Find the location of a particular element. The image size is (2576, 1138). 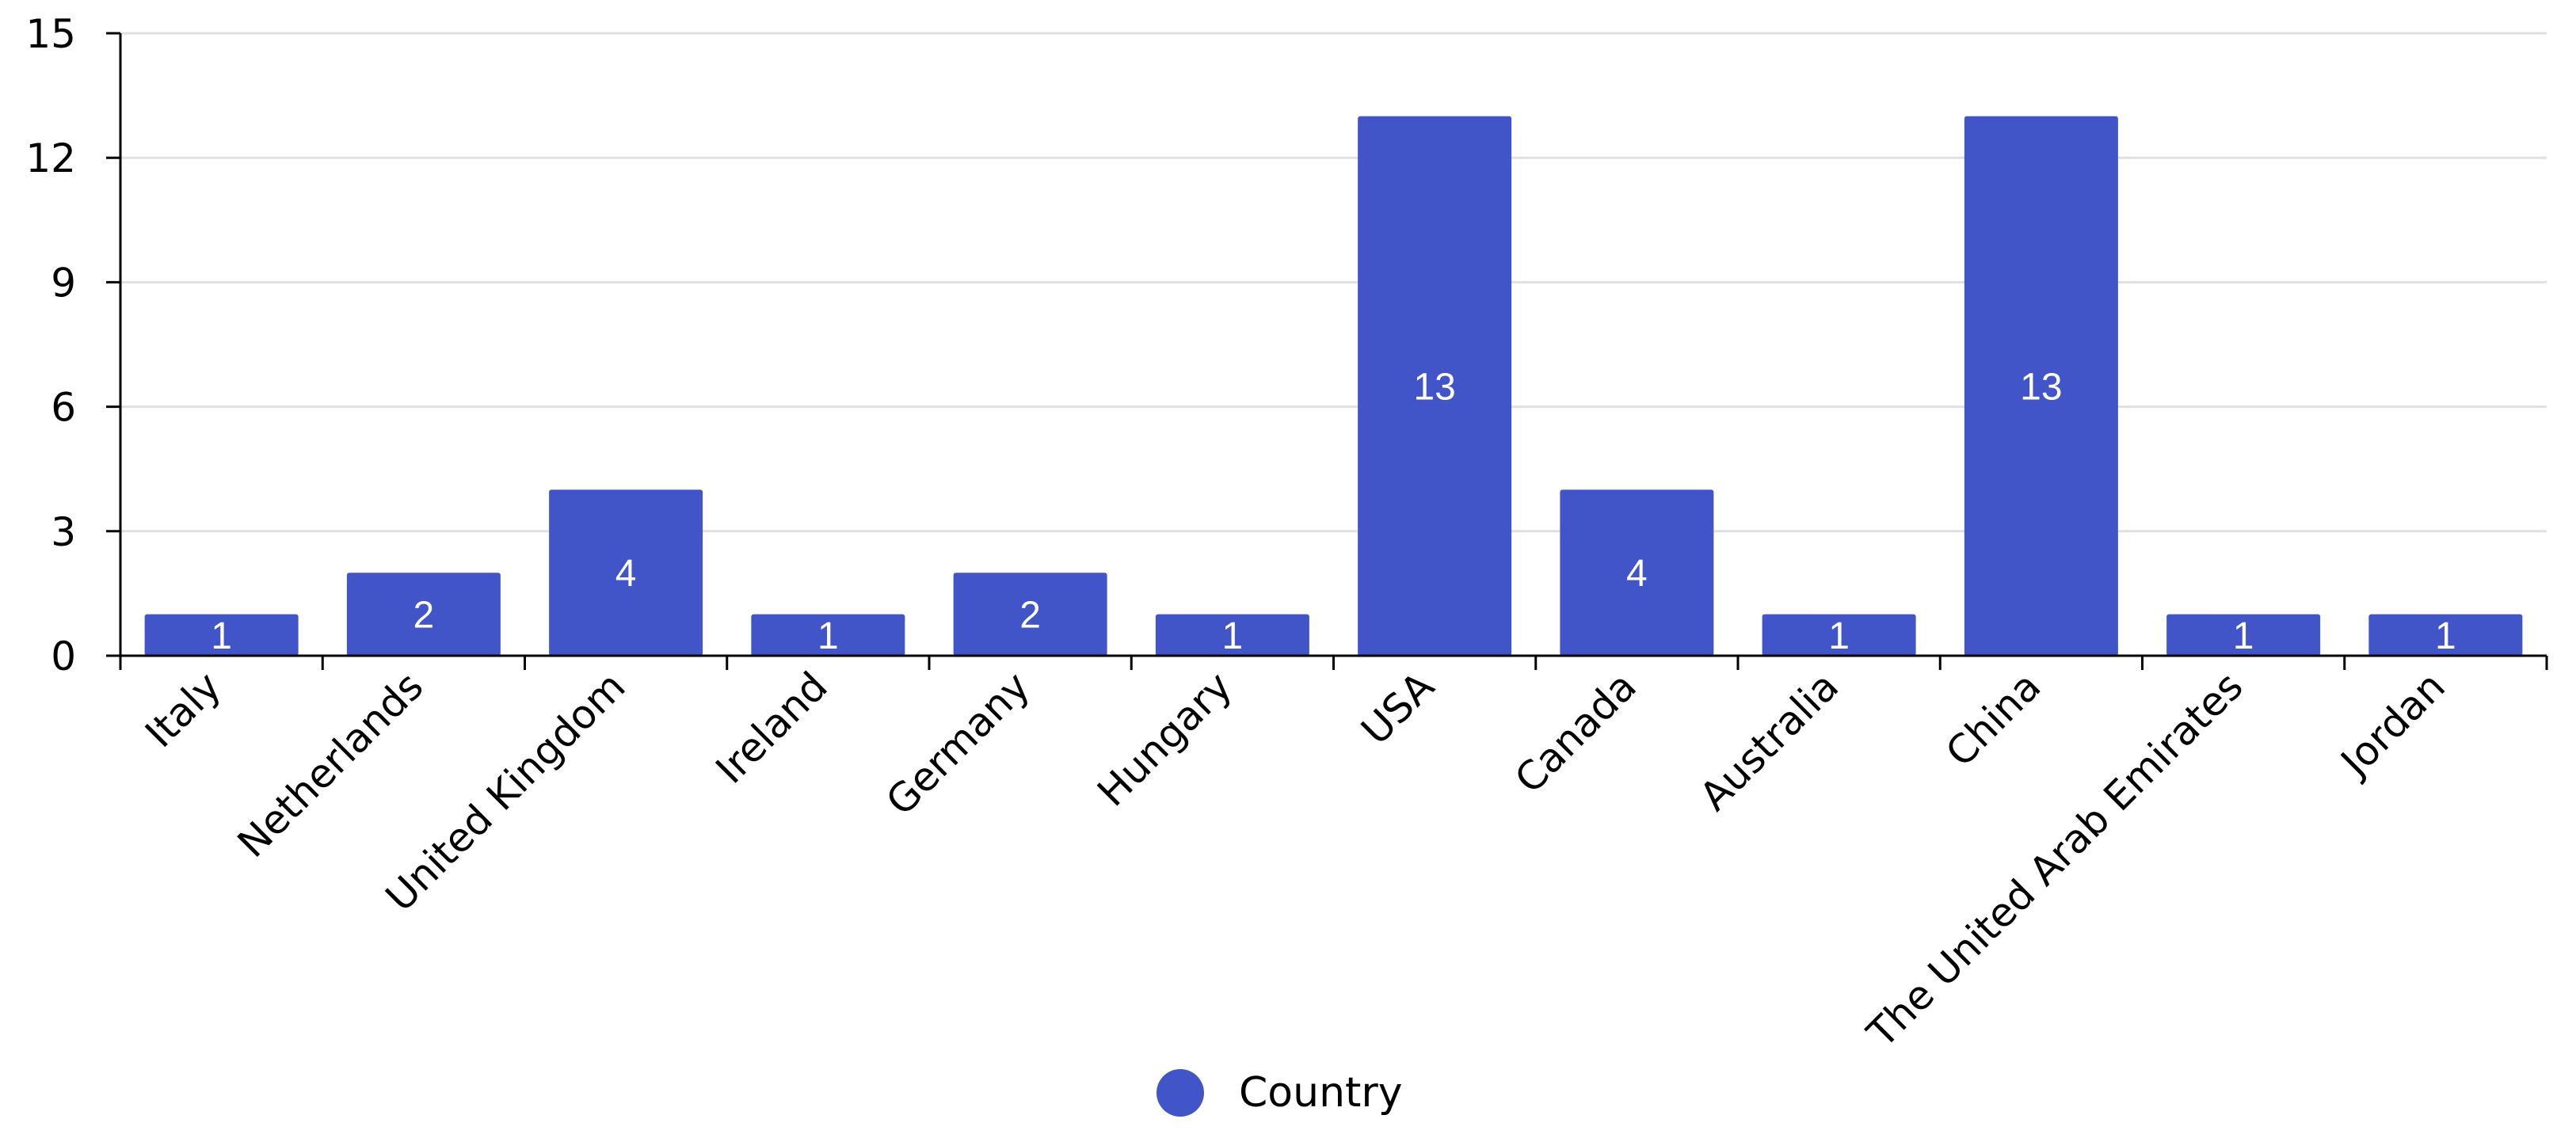

bar-italy is located at coordinates (221, 635).